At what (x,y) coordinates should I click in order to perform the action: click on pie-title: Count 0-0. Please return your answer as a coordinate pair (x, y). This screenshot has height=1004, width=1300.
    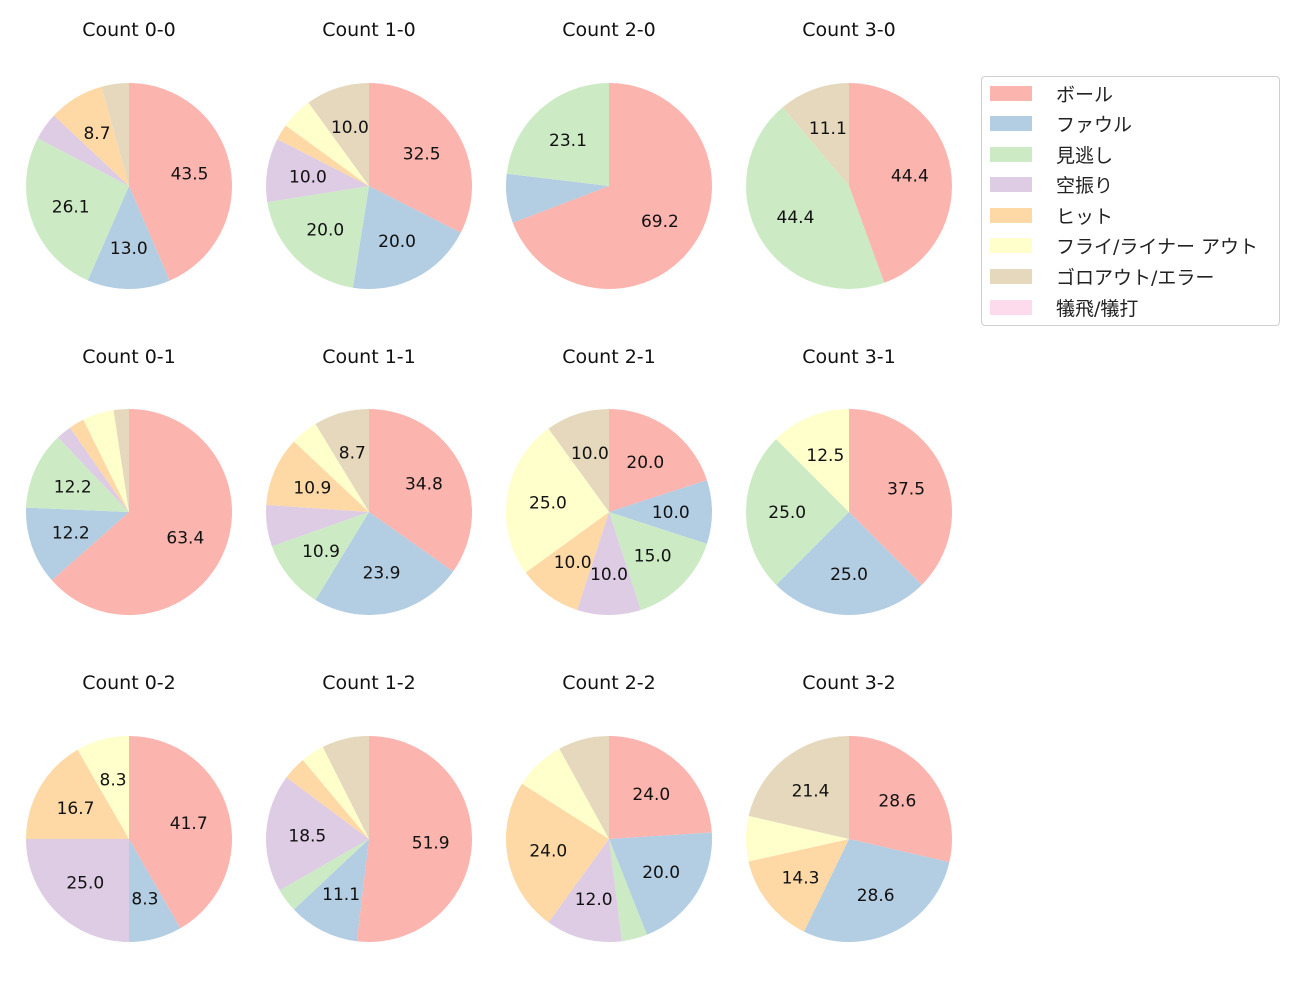
    Looking at the image, I should click on (129, 30).